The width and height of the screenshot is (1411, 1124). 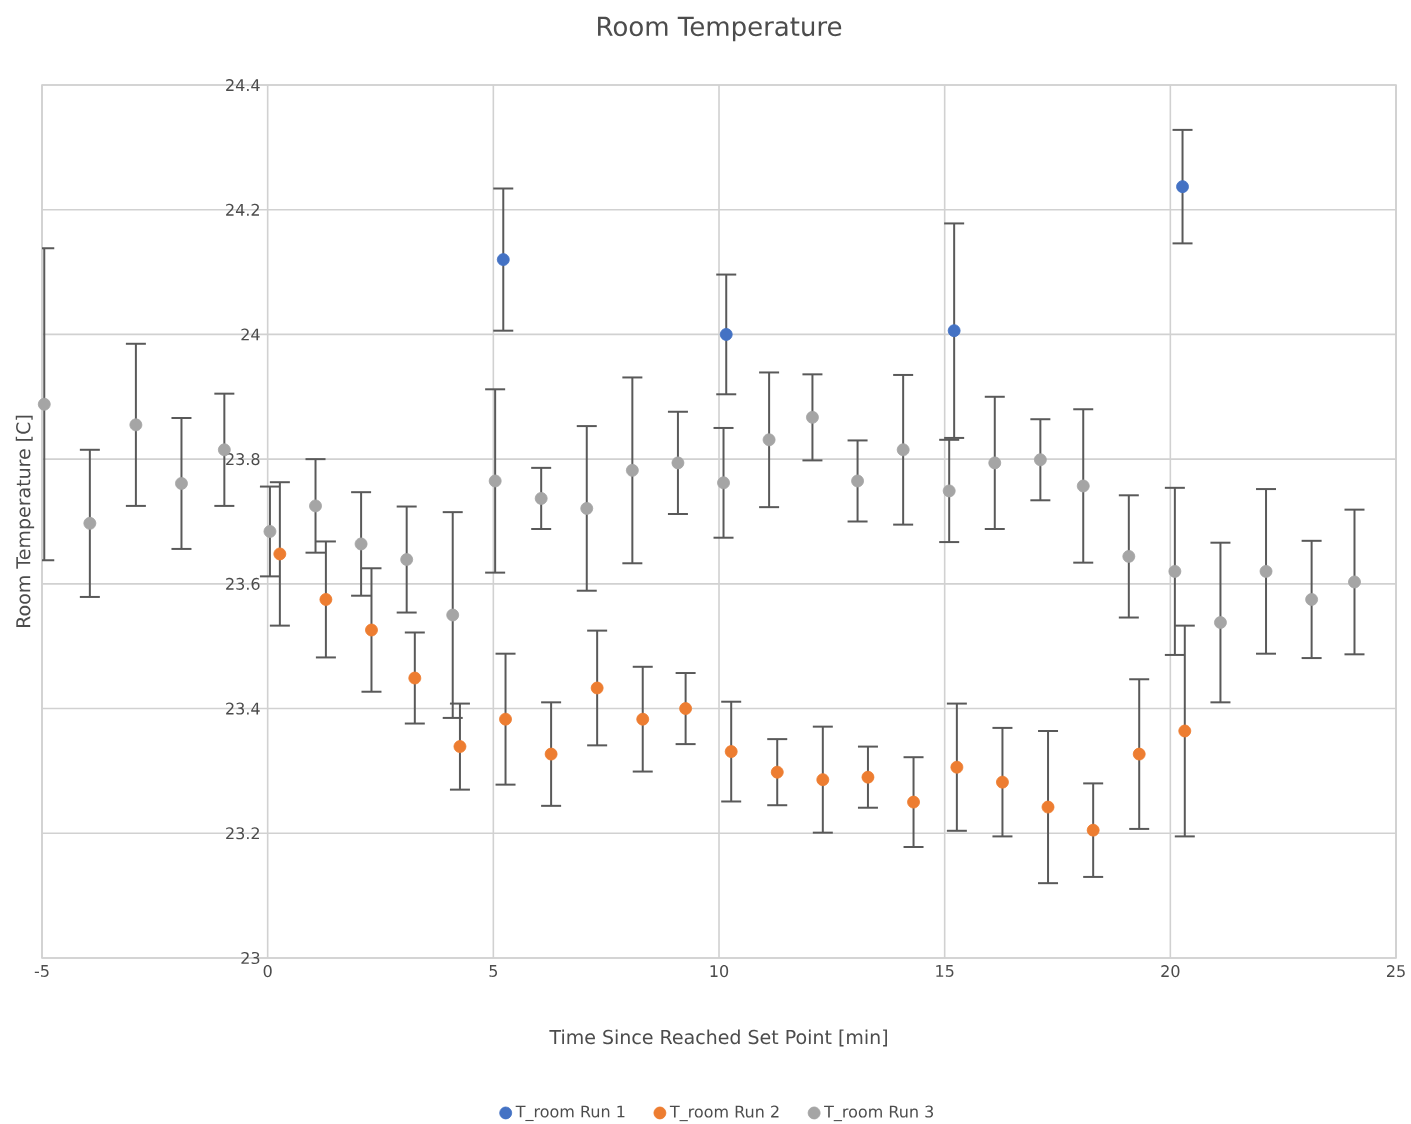 What do you see at coordinates (243, 459) in the screenshot?
I see `y-tick-label: 23.8` at bounding box center [243, 459].